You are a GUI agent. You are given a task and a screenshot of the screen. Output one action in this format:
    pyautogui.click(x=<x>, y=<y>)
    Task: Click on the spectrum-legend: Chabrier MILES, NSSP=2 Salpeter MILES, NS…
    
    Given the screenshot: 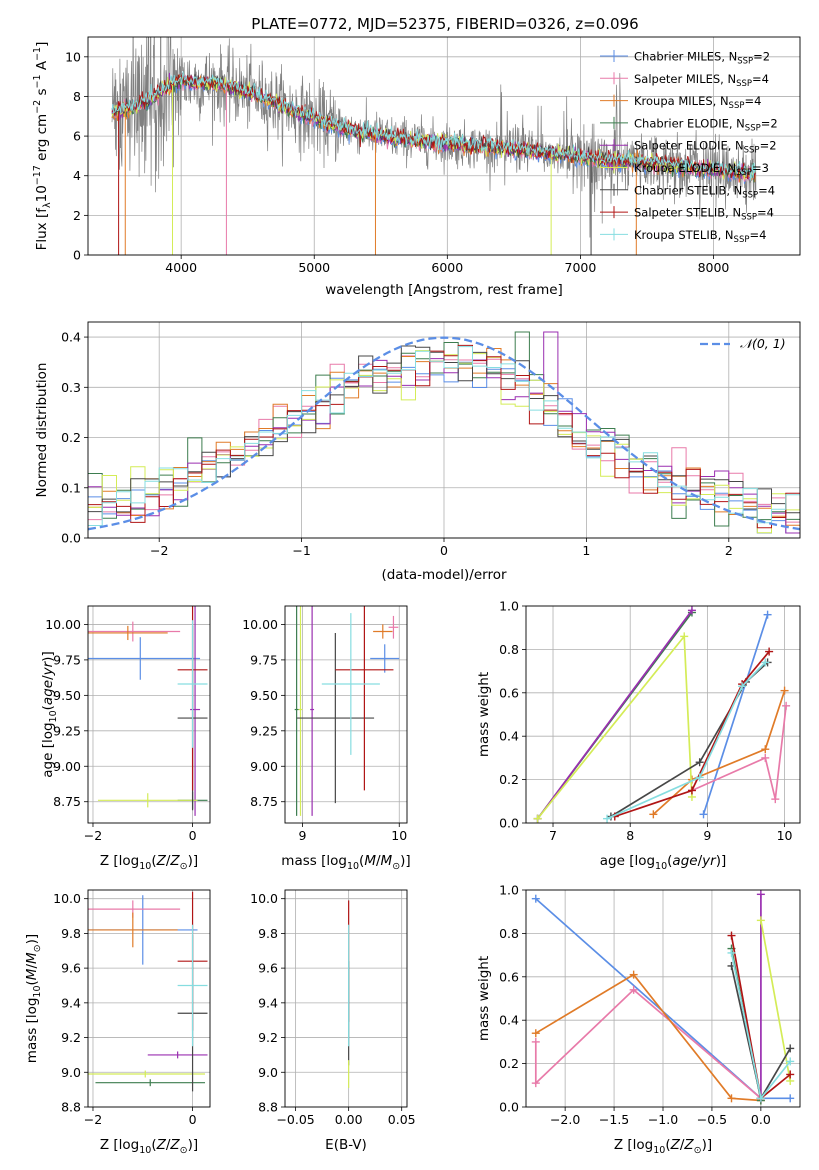 What is the action you would take?
    pyautogui.click(x=689, y=147)
    